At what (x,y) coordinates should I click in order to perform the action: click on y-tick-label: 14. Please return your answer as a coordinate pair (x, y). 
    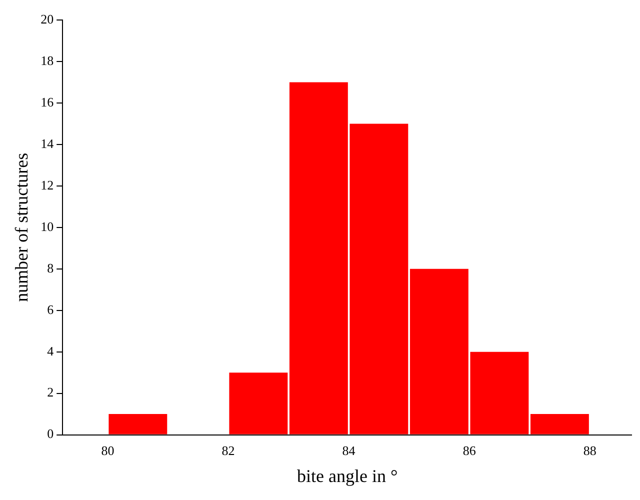
    Looking at the image, I should click on (47, 143).